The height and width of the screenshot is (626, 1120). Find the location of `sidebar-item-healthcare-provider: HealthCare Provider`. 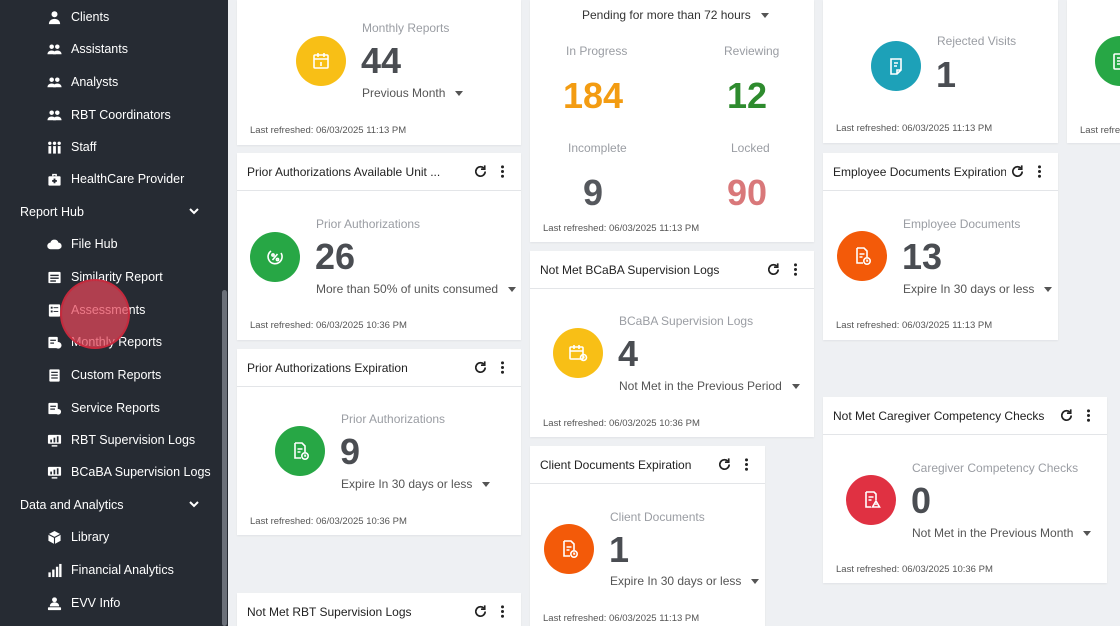

sidebar-item-healthcare-provider: HealthCare Provider is located at coordinates (133, 179).